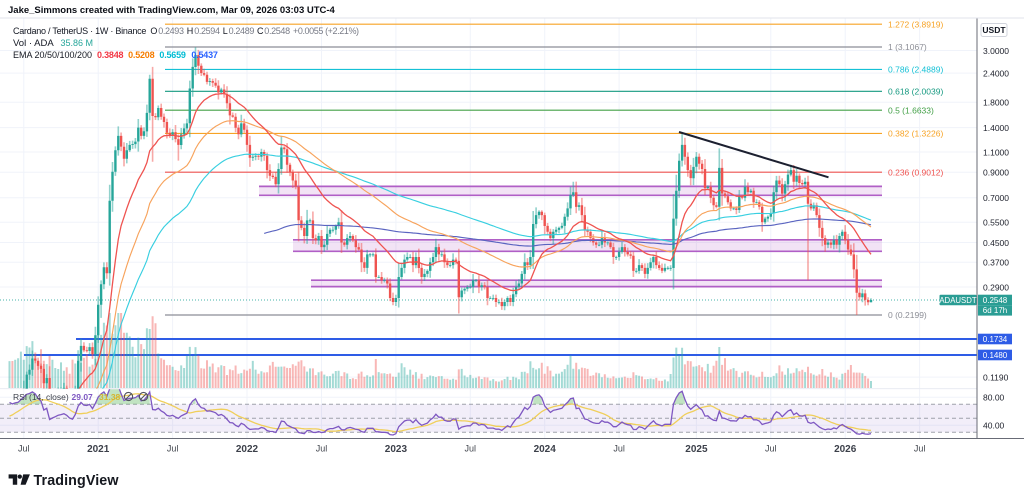  I want to click on svg-text: 2023, so click(396, 449).